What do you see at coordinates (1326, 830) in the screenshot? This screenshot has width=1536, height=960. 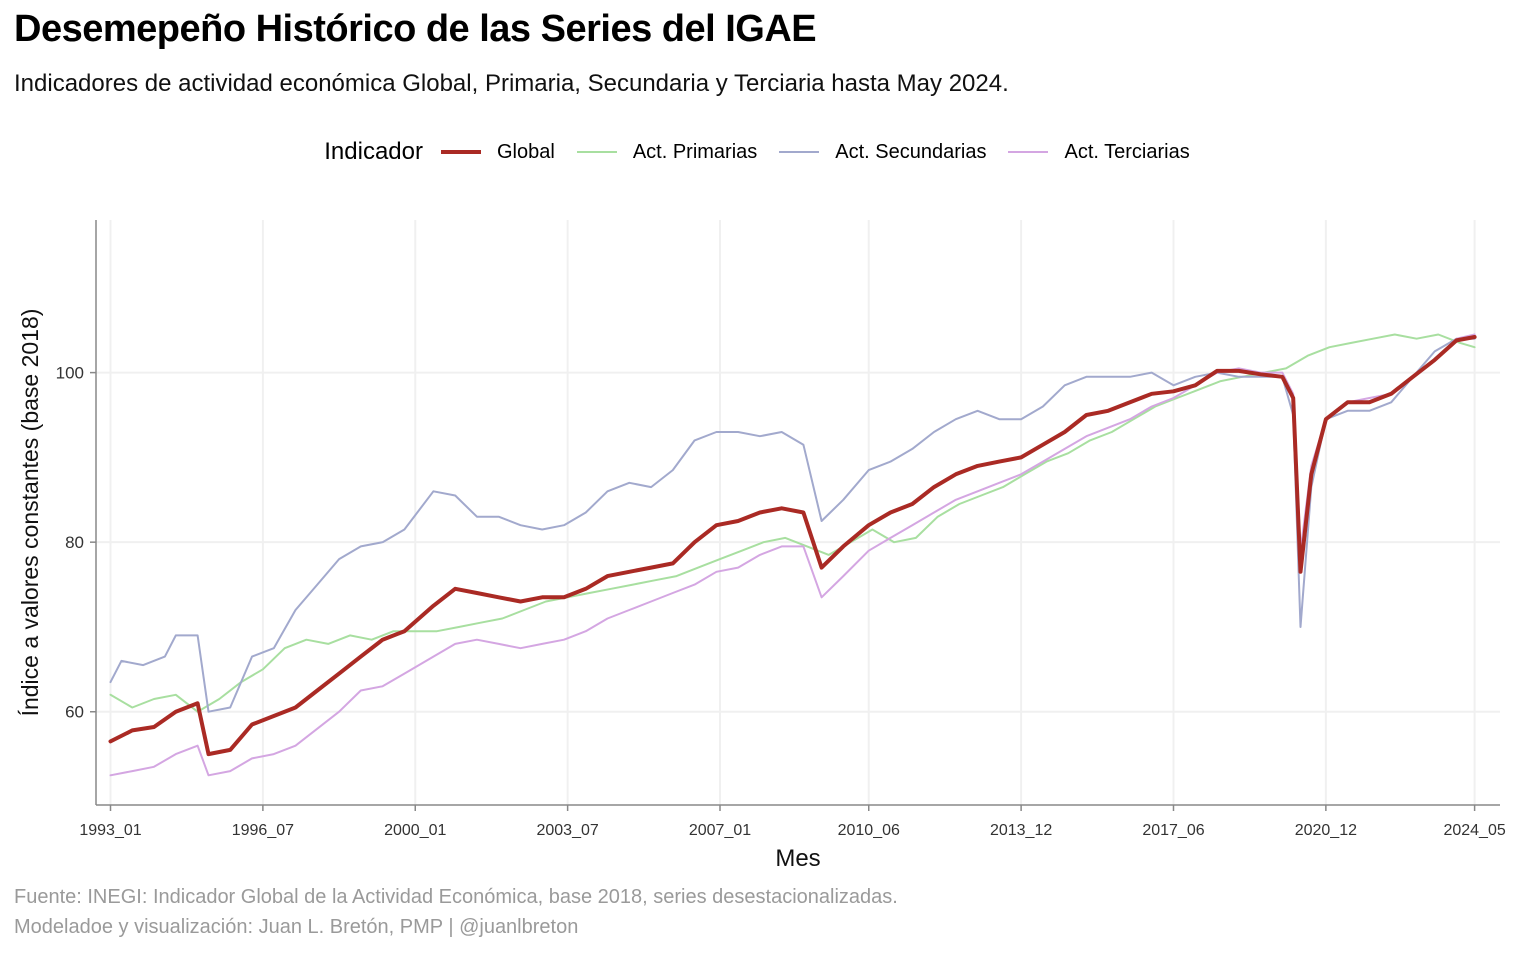 I see `x-tick-label-8: 2020_12` at bounding box center [1326, 830].